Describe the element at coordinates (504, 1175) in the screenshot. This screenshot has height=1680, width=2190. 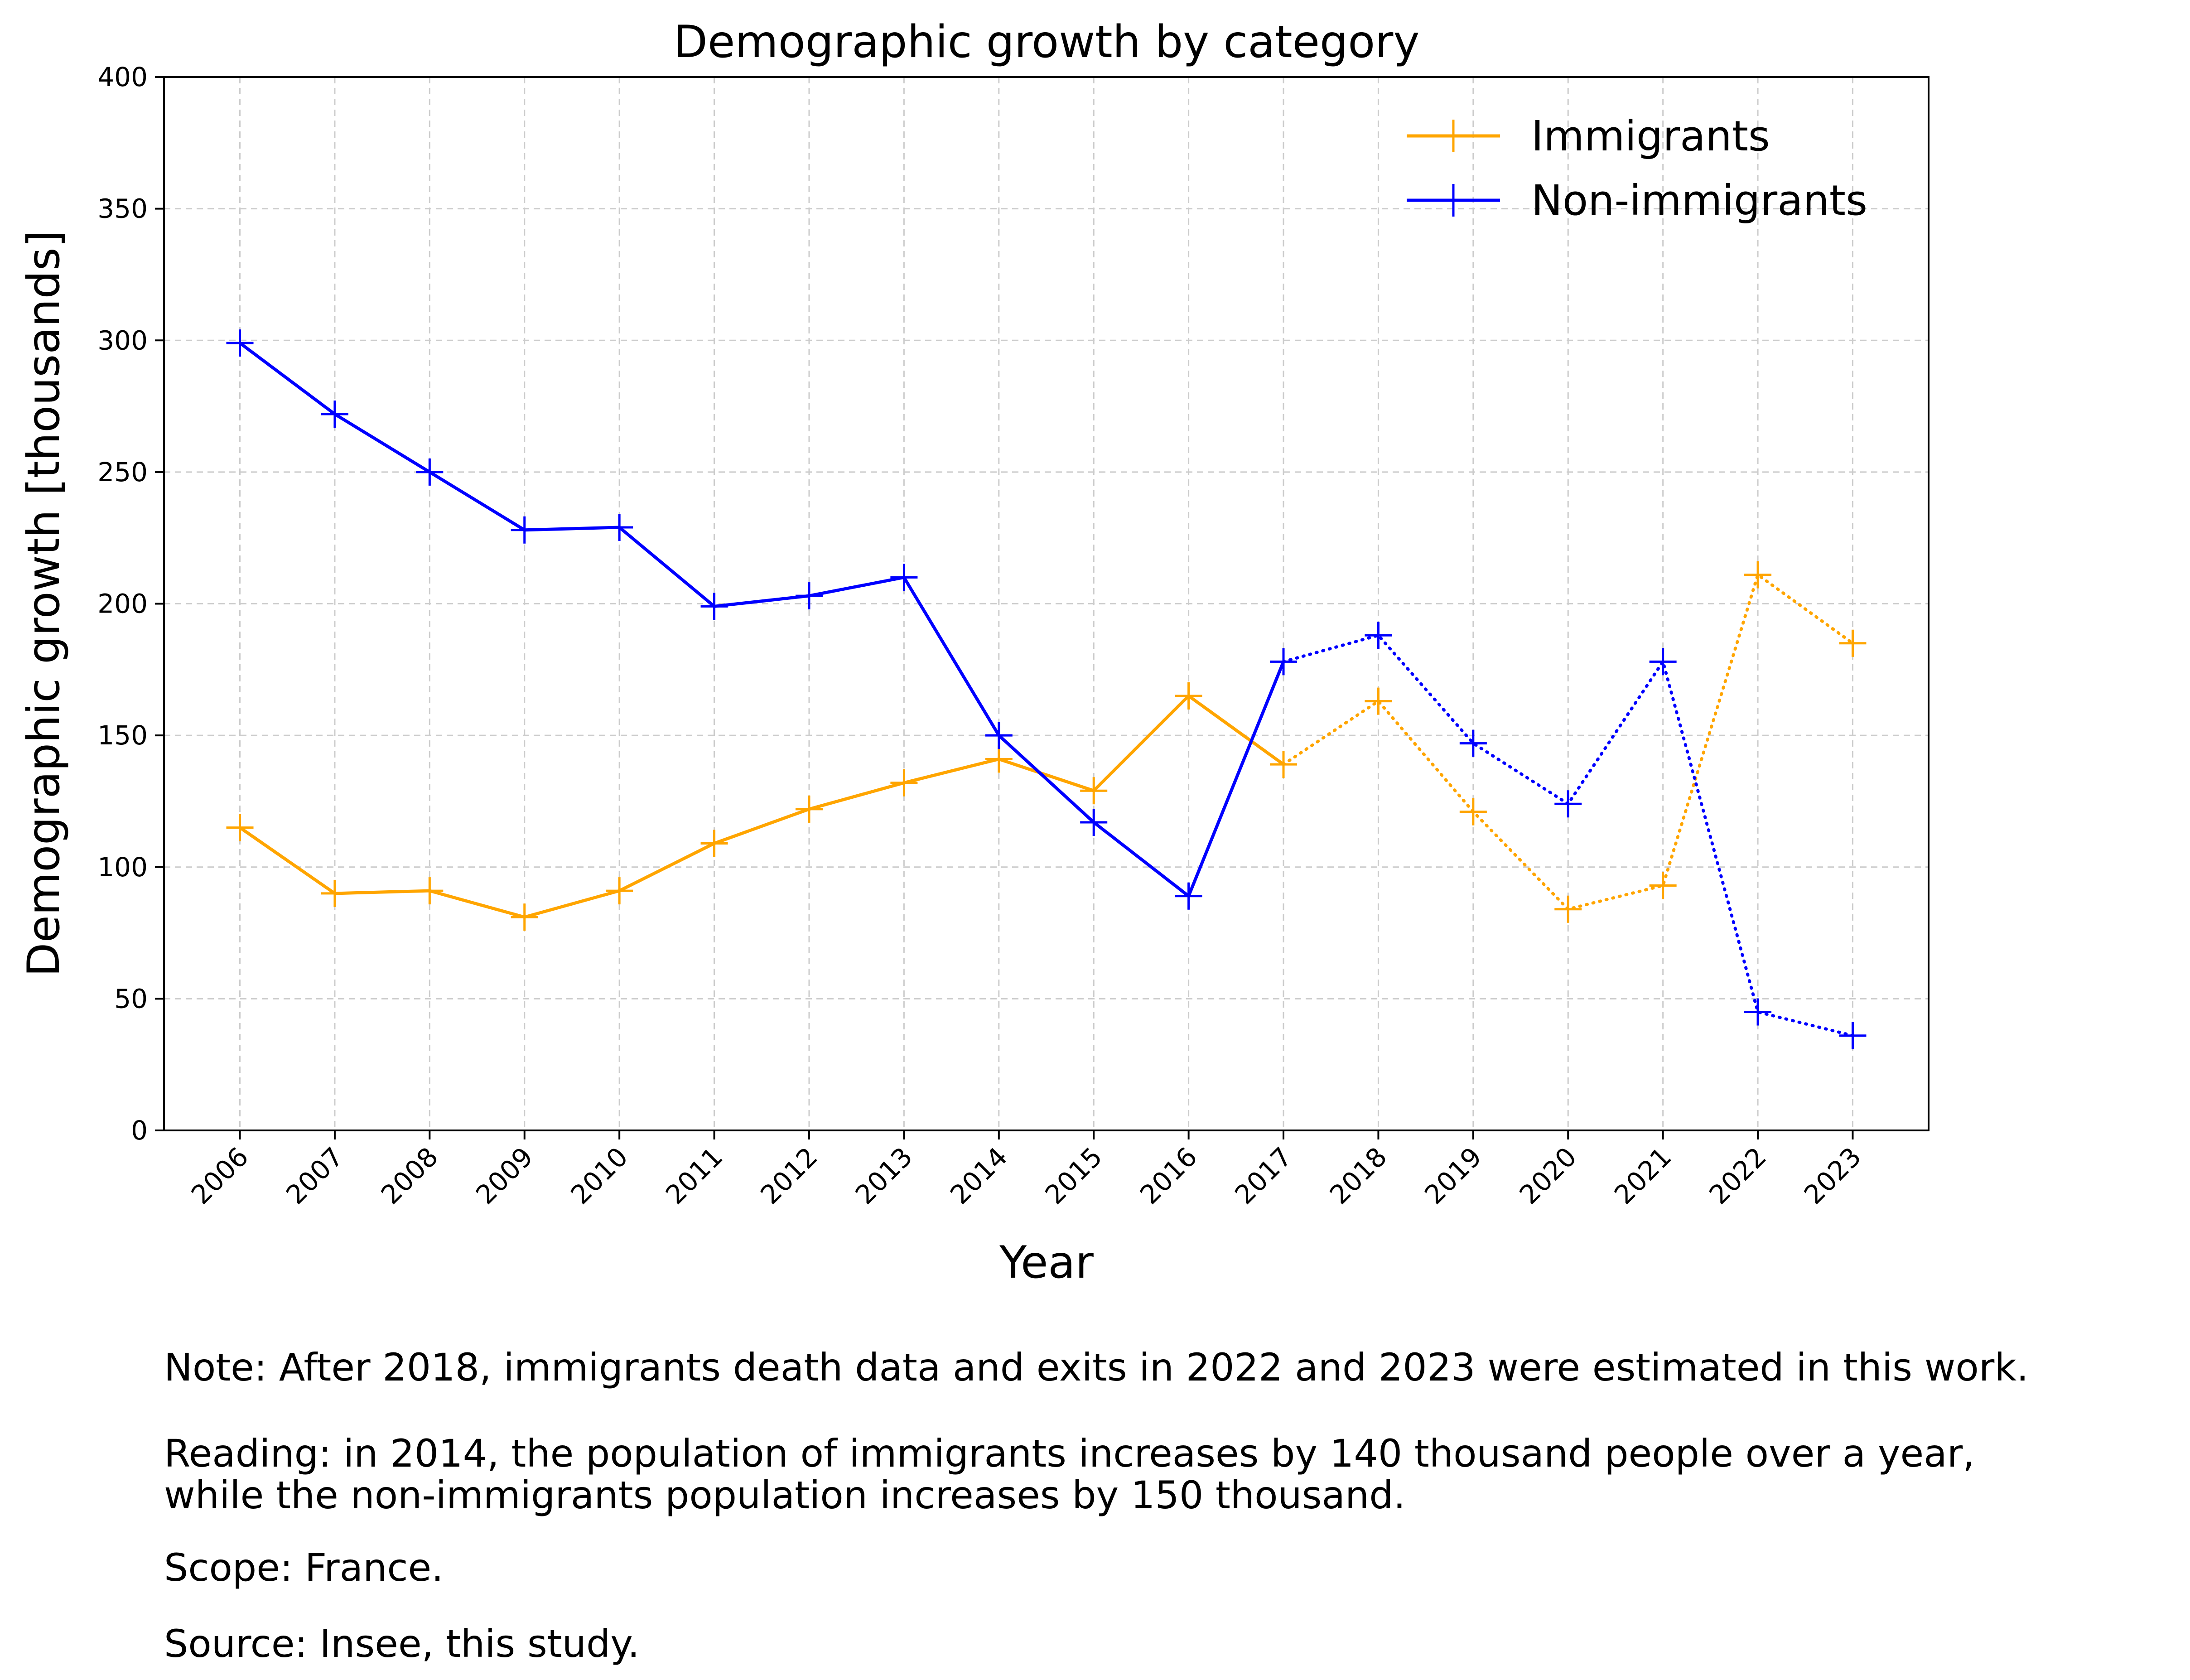
I see `x-tick-label: 2009` at that location.